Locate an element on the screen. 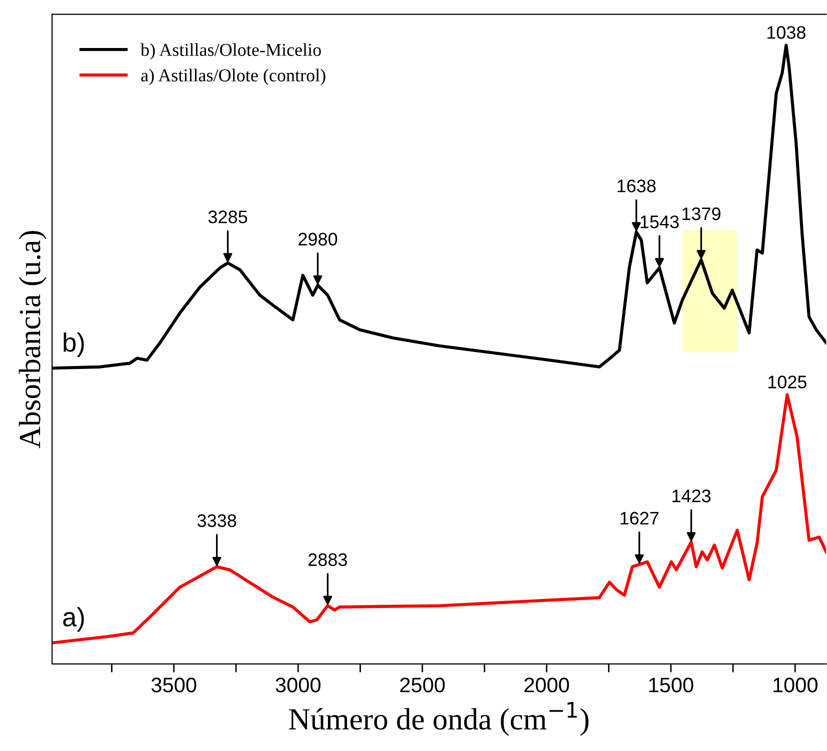 Image resolution: width=827 pixels, height=751 pixels. annotation: 1543 is located at coordinates (659, 221).